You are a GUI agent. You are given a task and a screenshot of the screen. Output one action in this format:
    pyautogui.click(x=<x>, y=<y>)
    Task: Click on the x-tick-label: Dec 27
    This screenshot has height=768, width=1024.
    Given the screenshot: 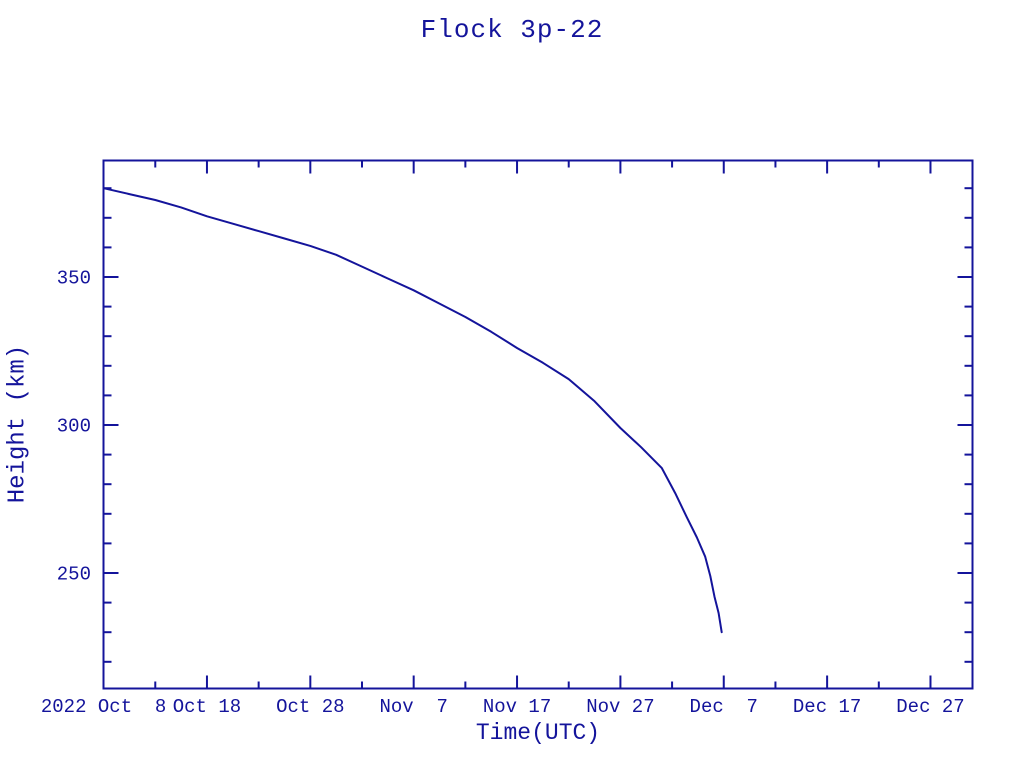 What is the action you would take?
    pyautogui.click(x=930, y=707)
    